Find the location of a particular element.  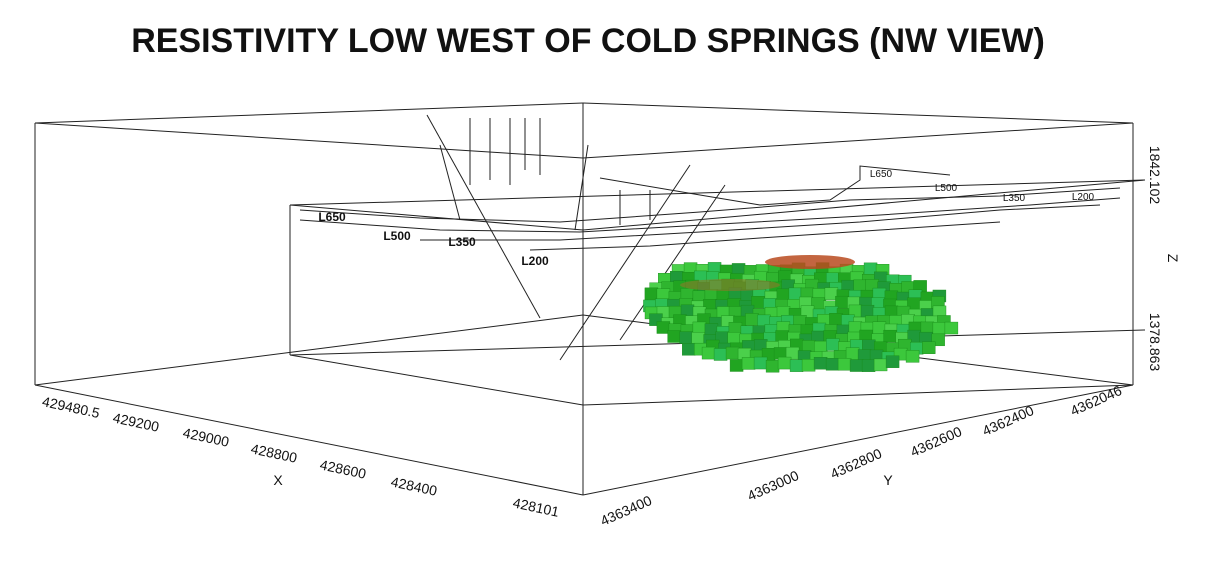

z-axis-label: Z is located at coordinates (1173, 258).